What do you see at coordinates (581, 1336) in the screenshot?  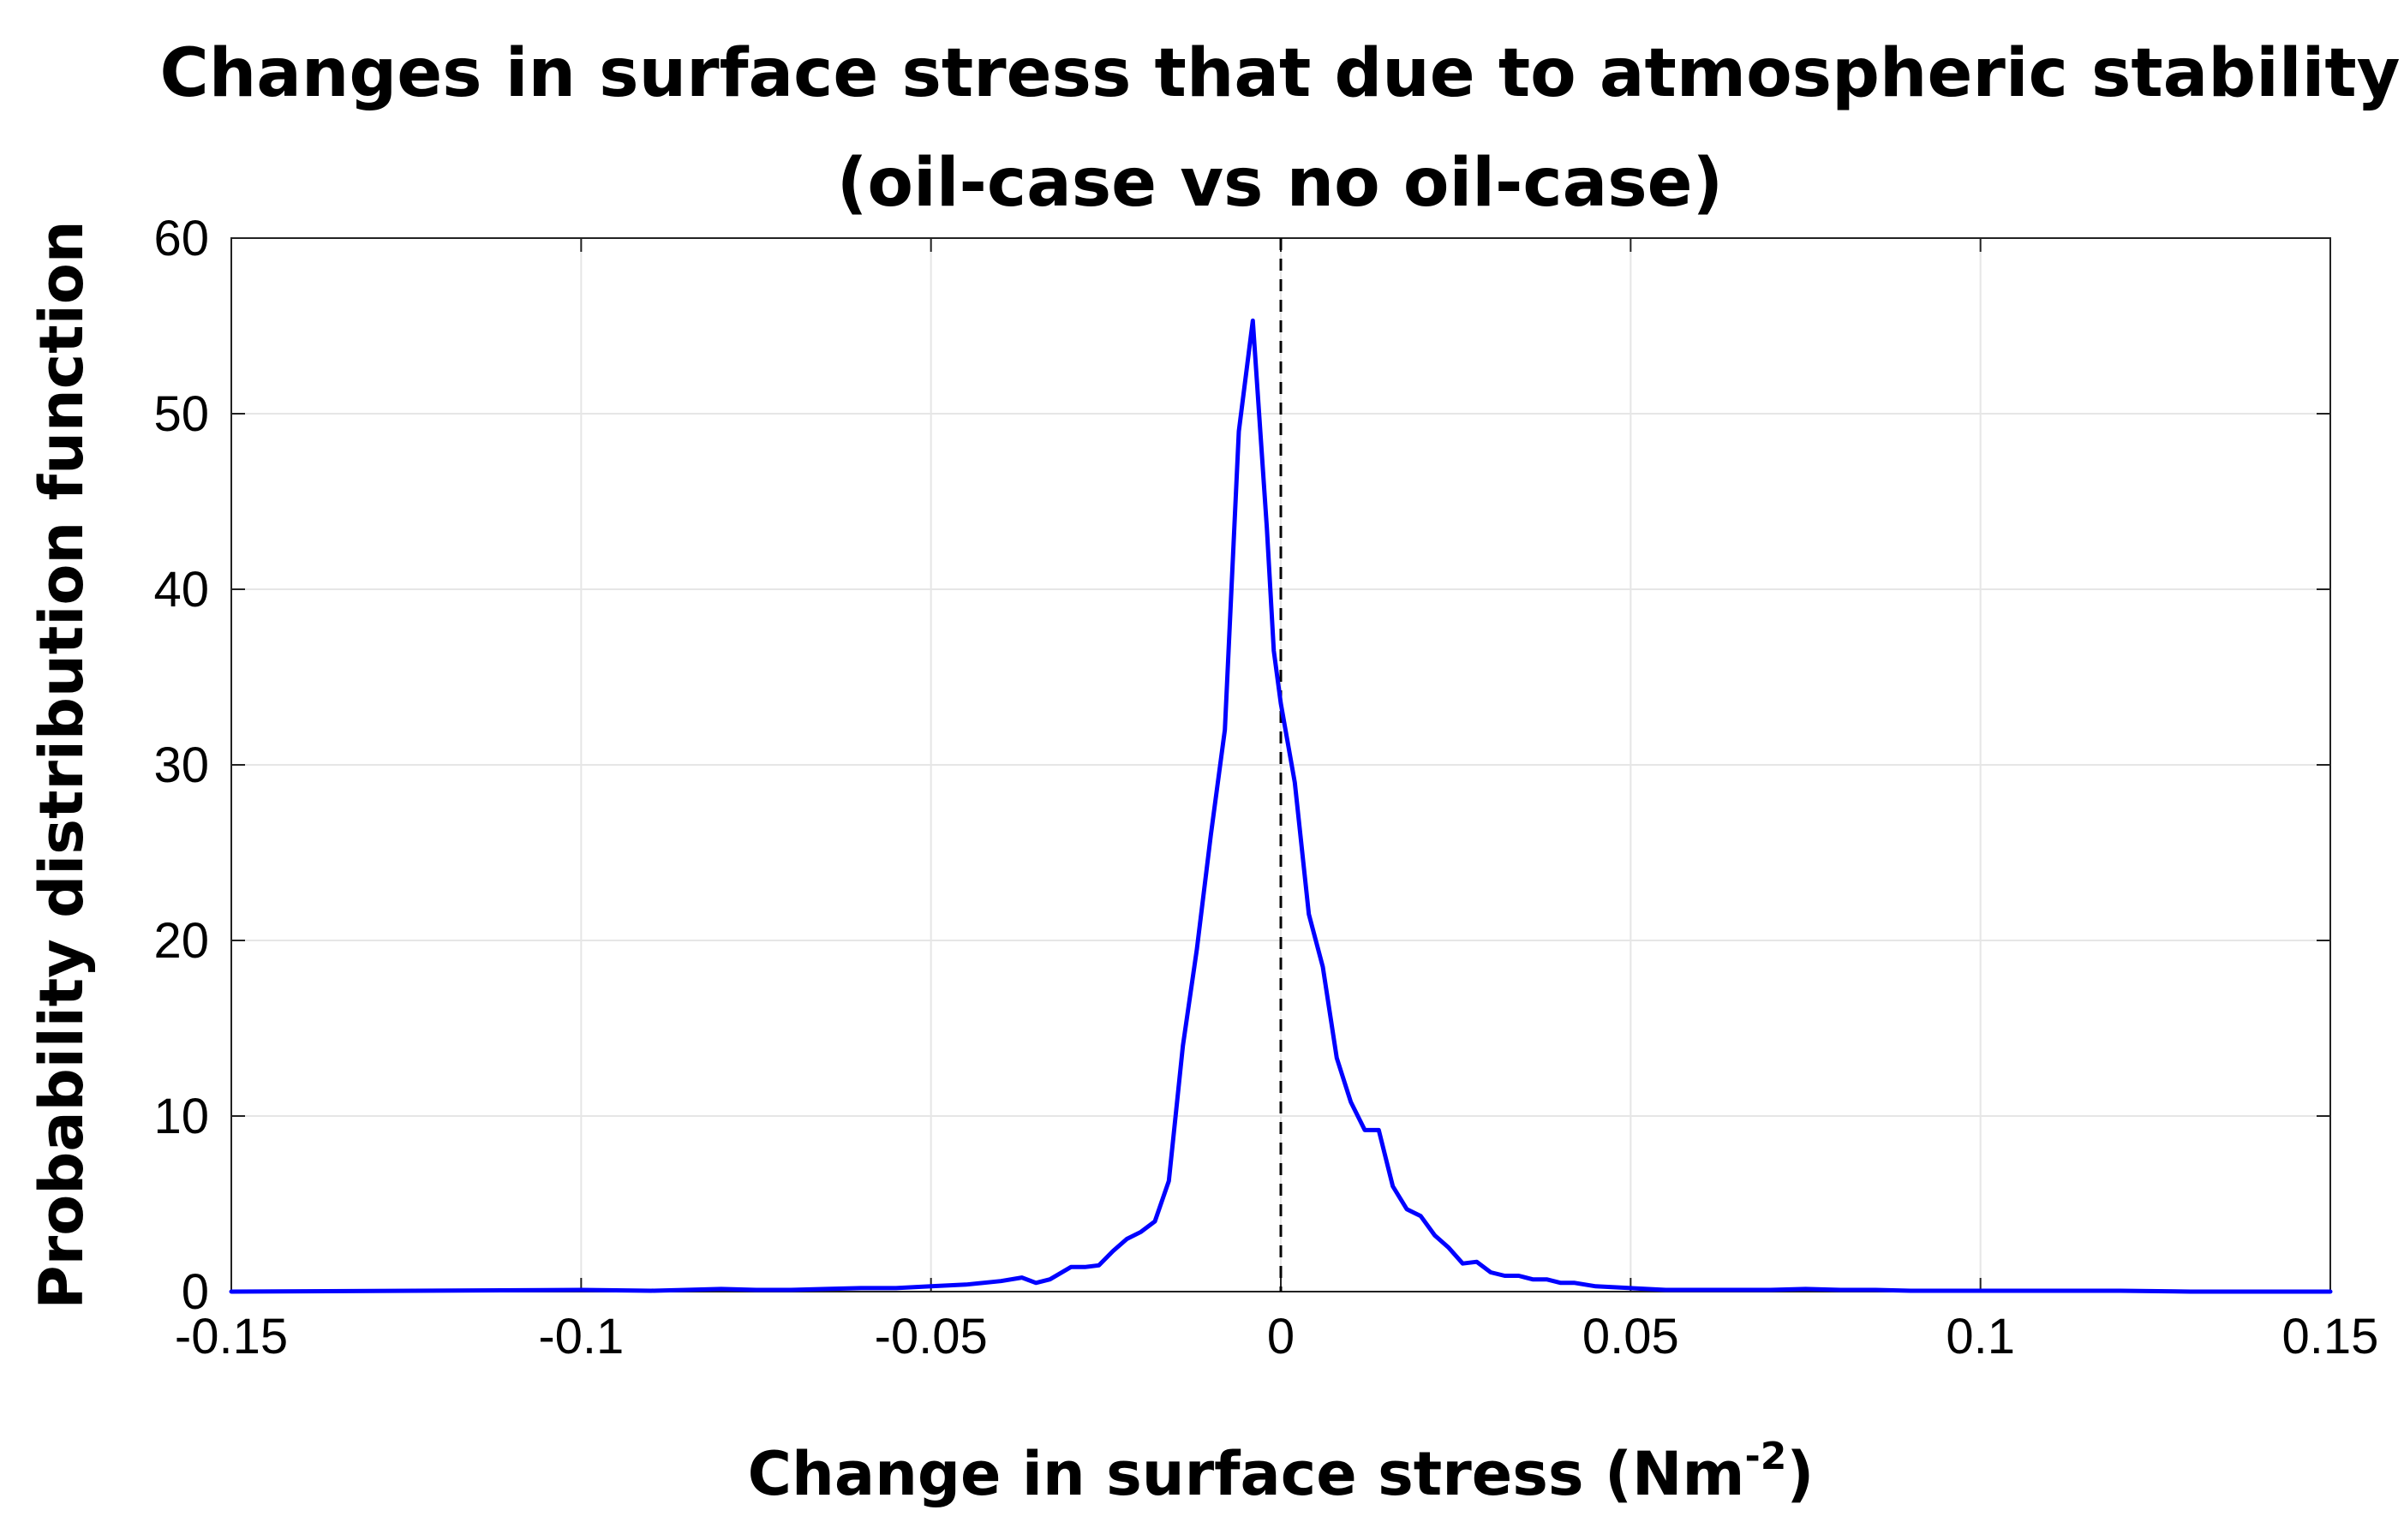 I see `x-tick-label: -0.1` at bounding box center [581, 1336].